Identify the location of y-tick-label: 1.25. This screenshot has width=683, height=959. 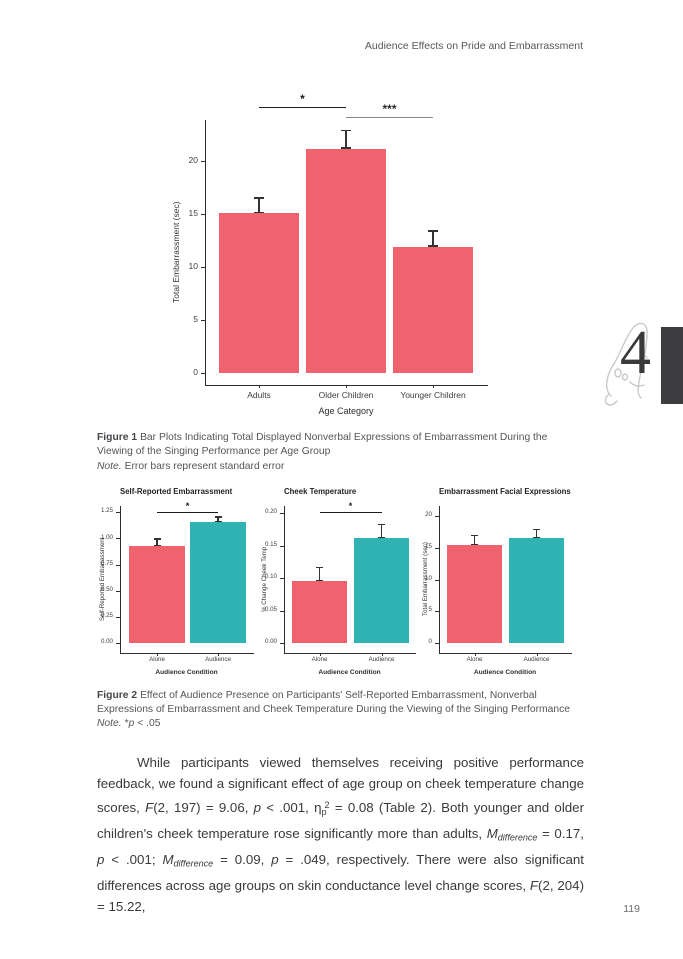
(106, 511).